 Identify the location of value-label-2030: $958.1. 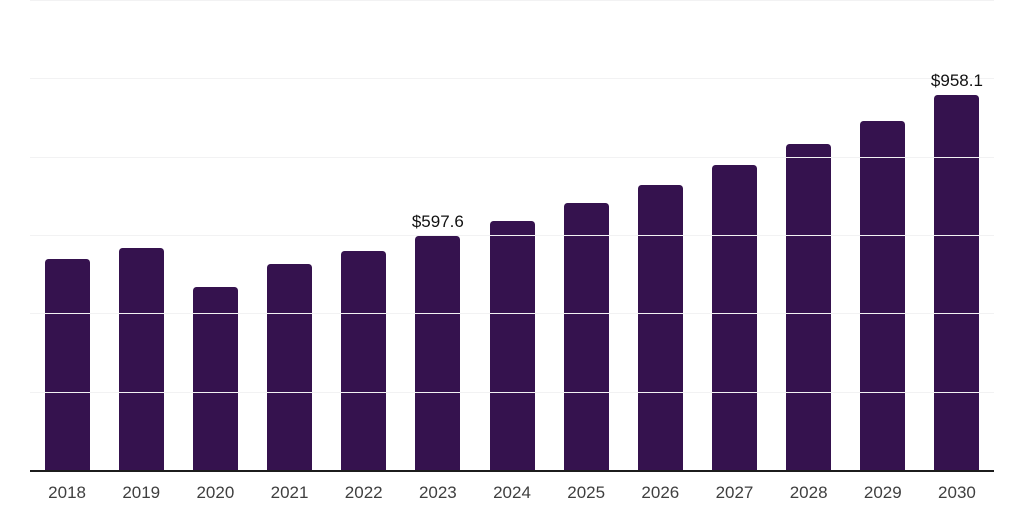
(956, 80).